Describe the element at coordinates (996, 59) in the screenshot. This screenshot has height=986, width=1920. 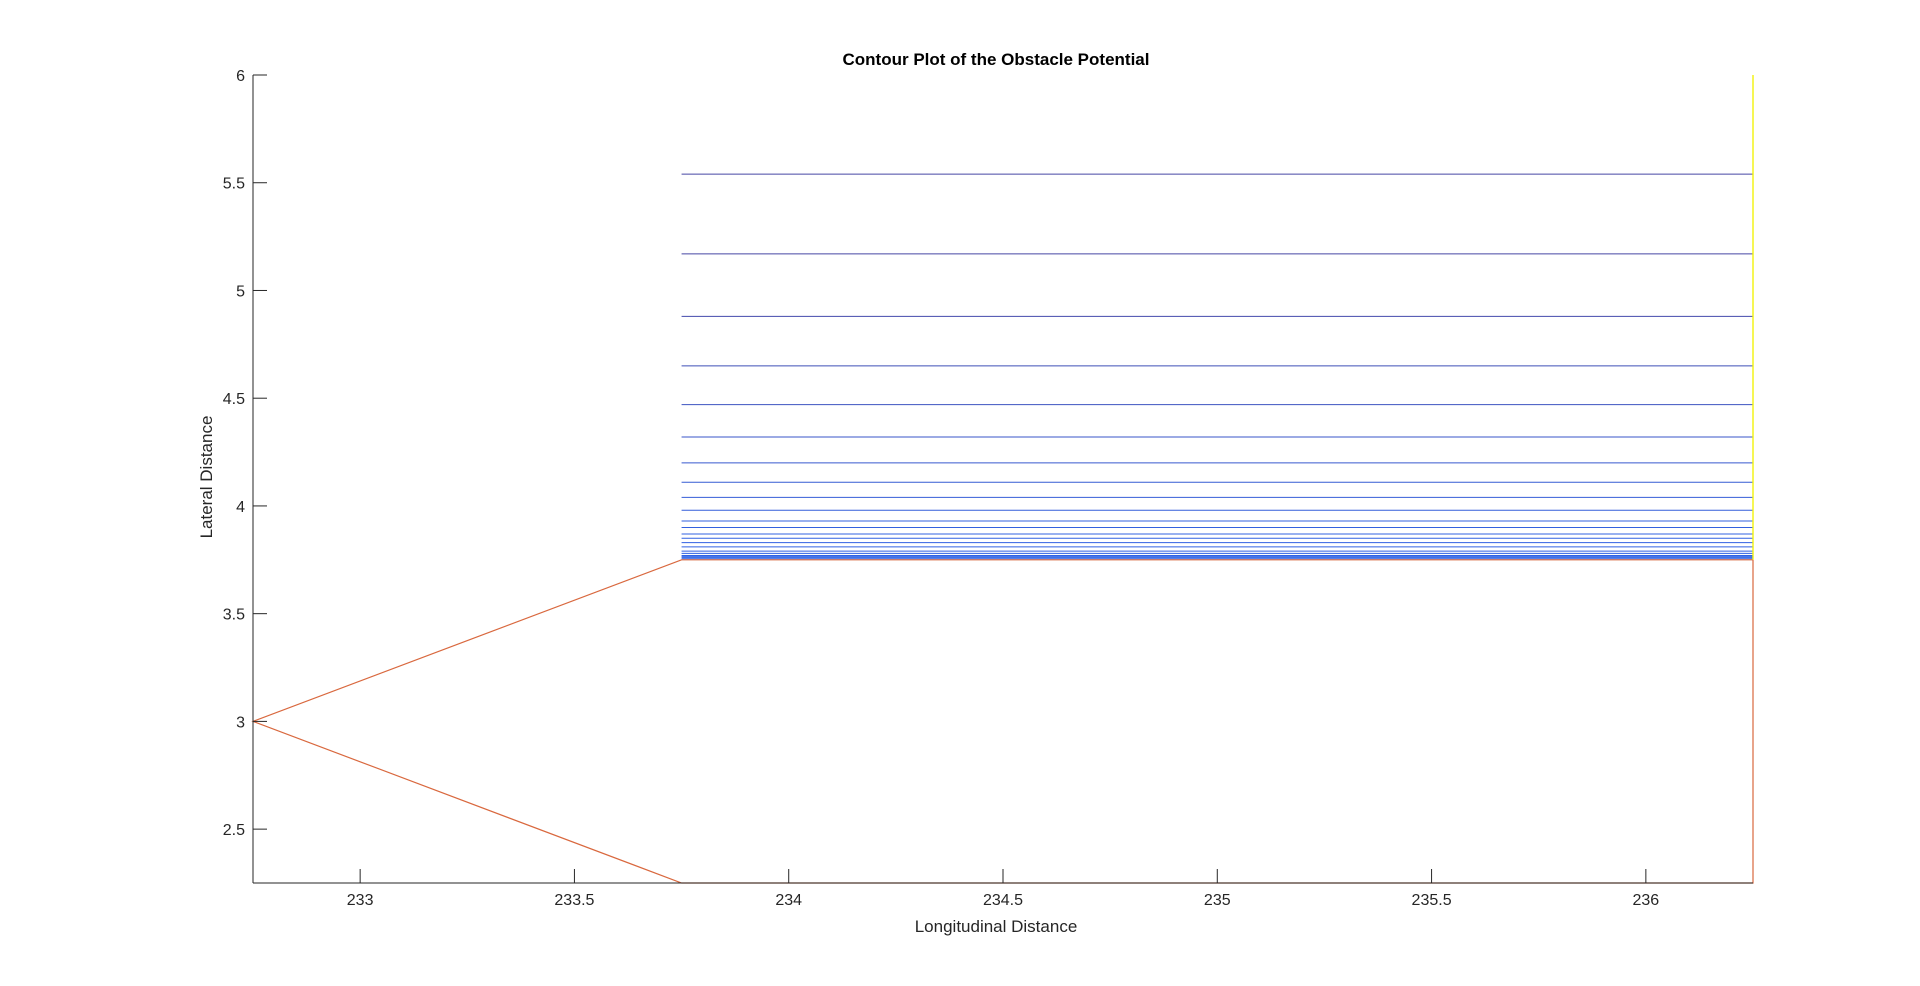
I see `chart-title: Contour Plot of the Obstacle Potential` at that location.